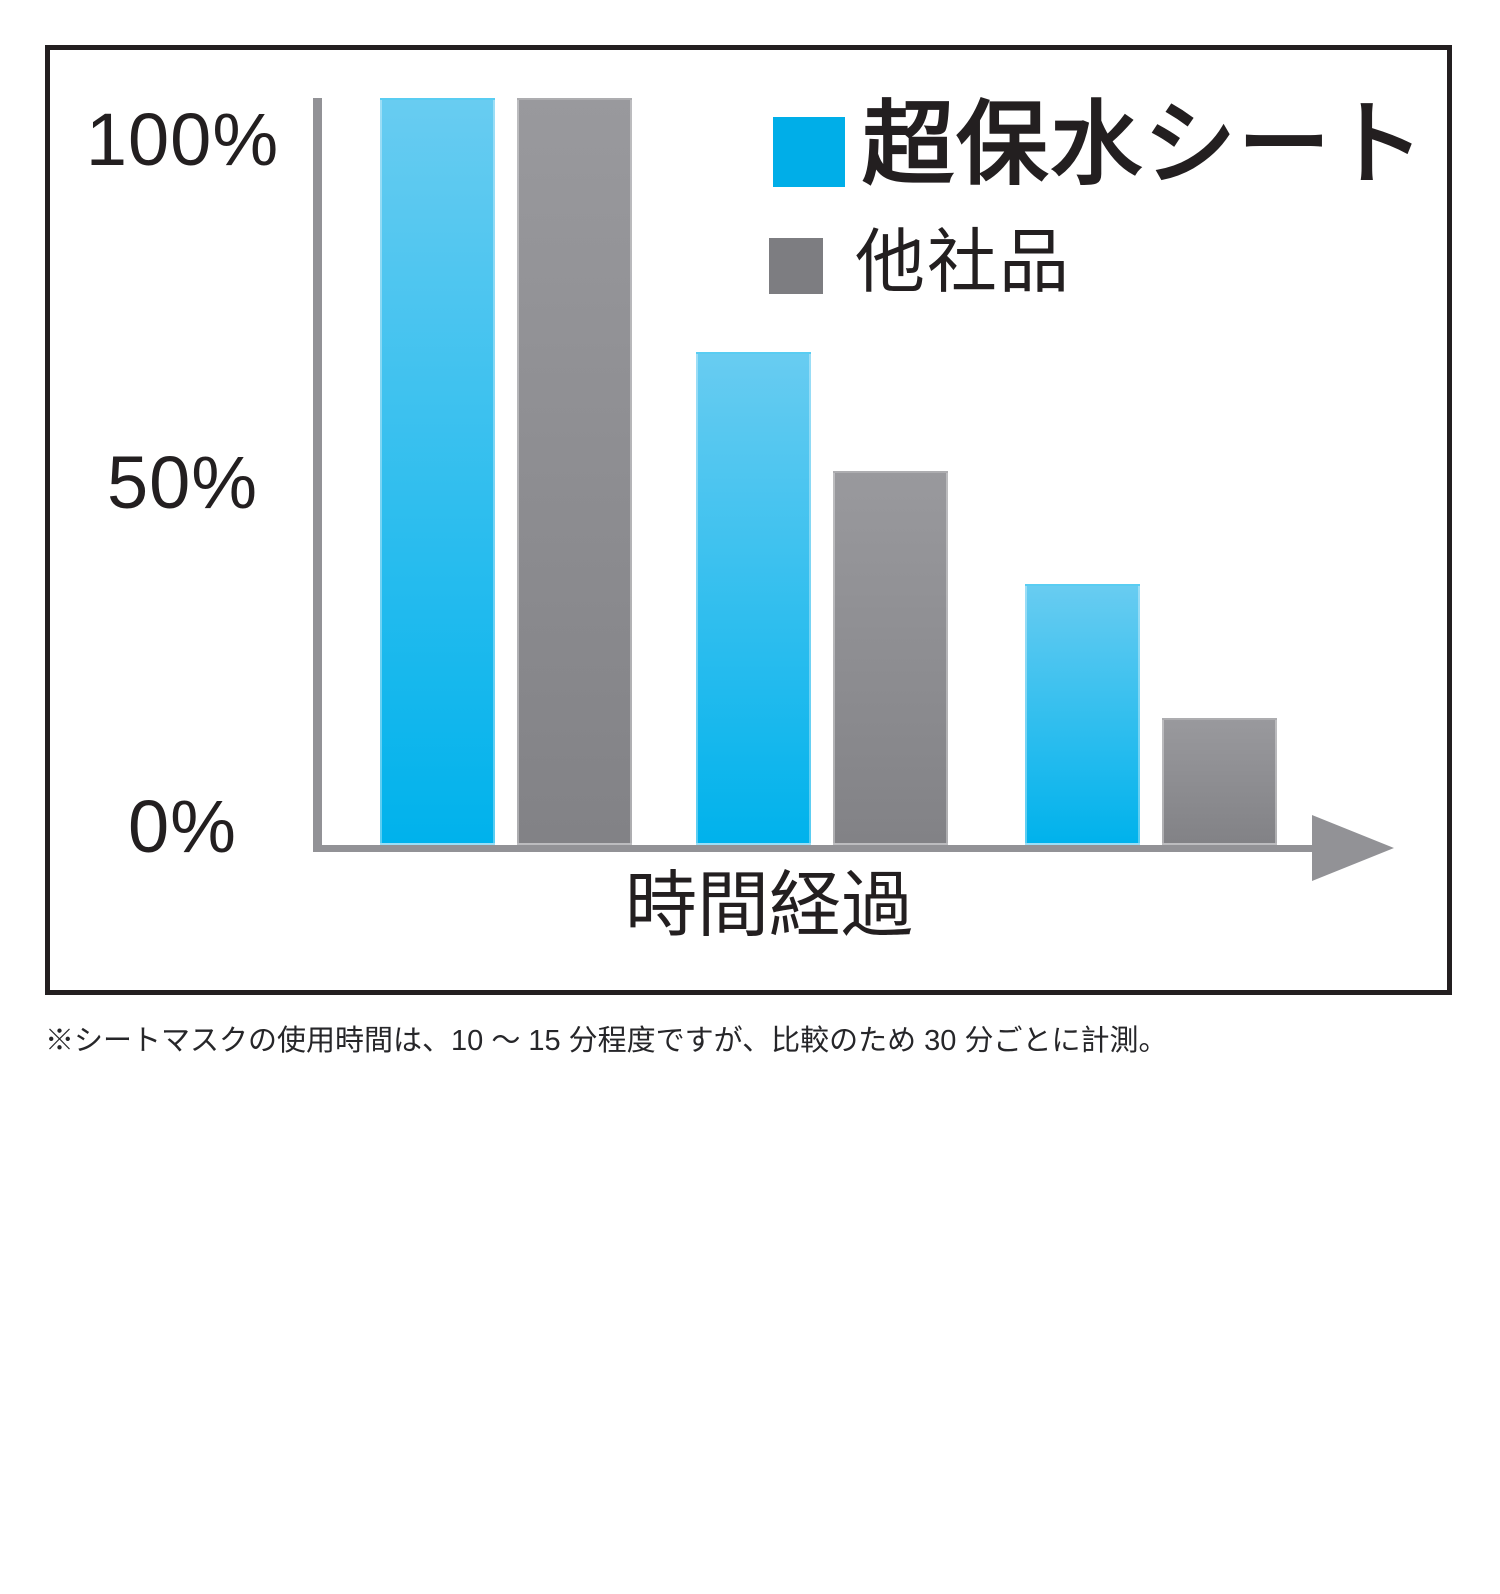 The image size is (1500, 1594). I want to click on x-axis-title: 時間経過, so click(768, 906).